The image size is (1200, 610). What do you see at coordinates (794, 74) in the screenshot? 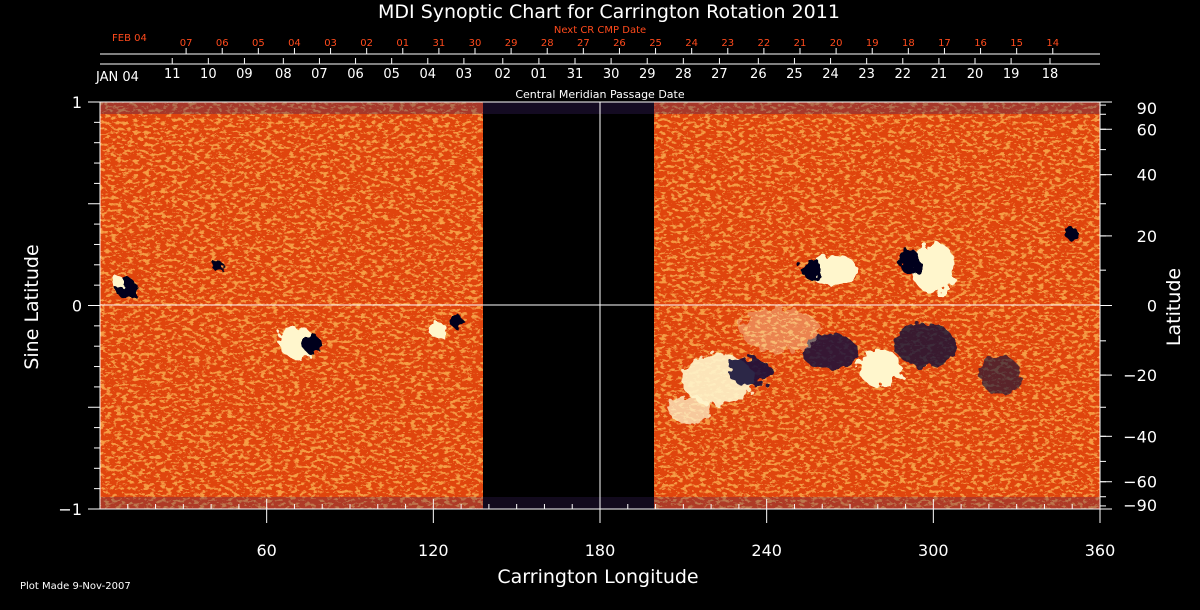
I see `cmp-date-label: 25` at bounding box center [794, 74].